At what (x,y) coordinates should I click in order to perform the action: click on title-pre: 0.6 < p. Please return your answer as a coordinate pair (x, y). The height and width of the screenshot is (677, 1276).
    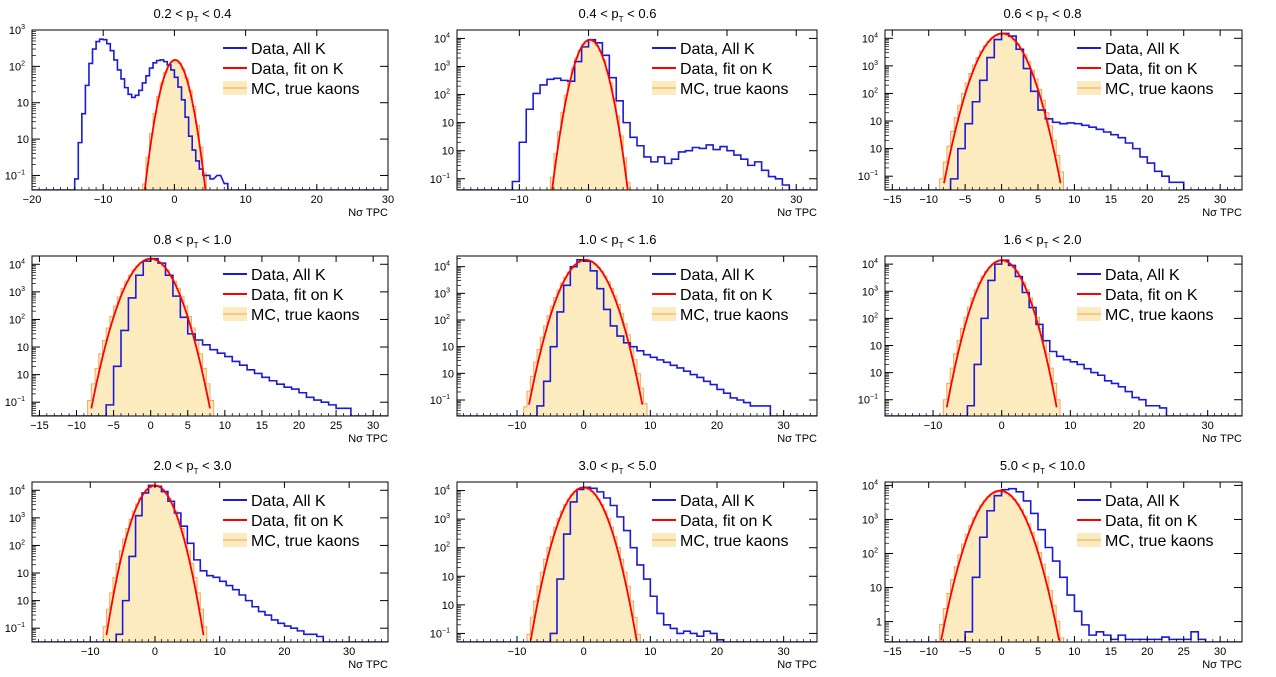
    Looking at the image, I should click on (1024, 13).